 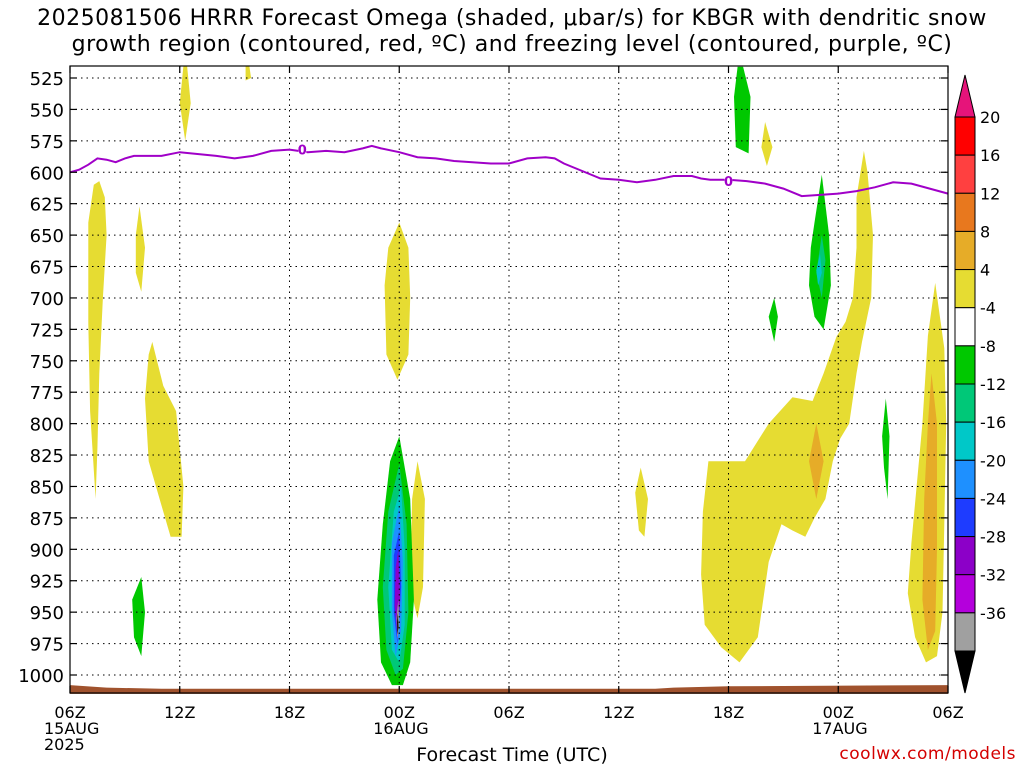 What do you see at coordinates (993, 537) in the screenshot?
I see `colorbar-label-11: -28` at bounding box center [993, 537].